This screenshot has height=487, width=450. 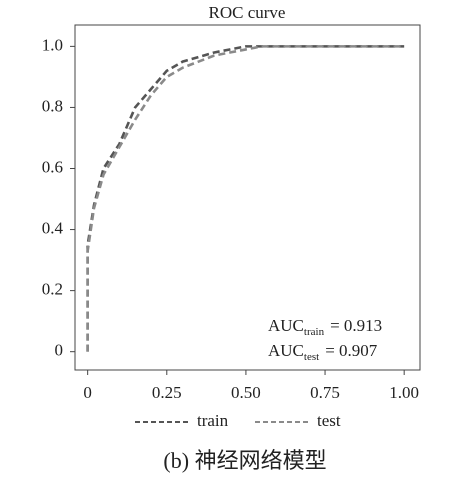 What do you see at coordinates (167, 392) in the screenshot?
I see `x-tick-label: 0.25` at bounding box center [167, 392].